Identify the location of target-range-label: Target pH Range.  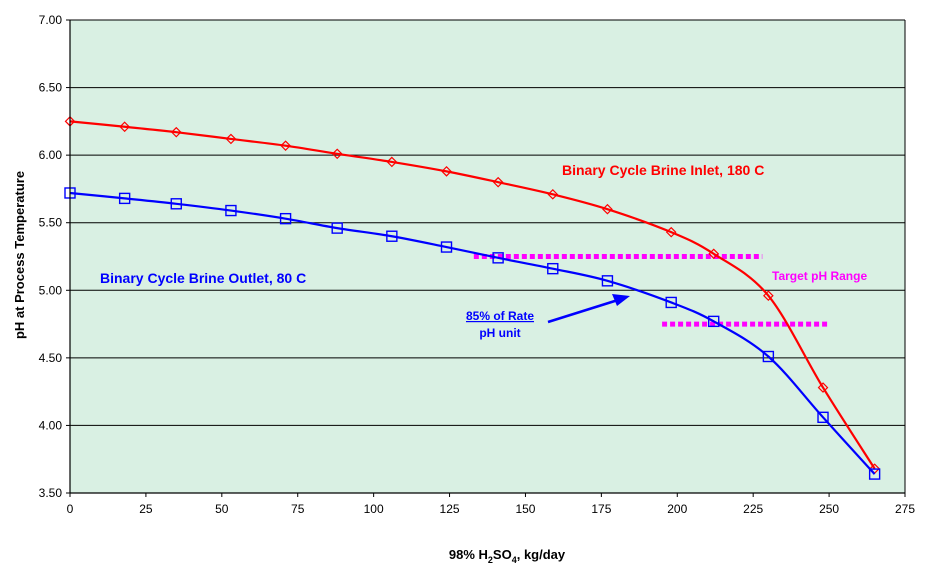
(819, 276).